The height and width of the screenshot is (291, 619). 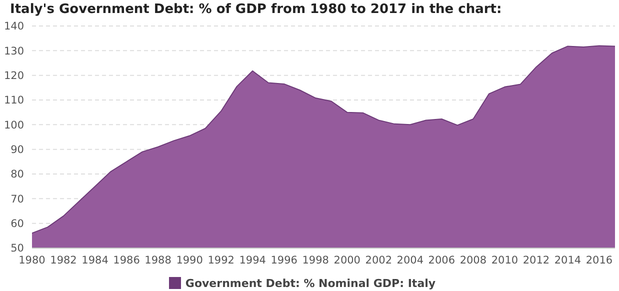 I want to click on y-tick-label: 60, so click(x=17, y=224).